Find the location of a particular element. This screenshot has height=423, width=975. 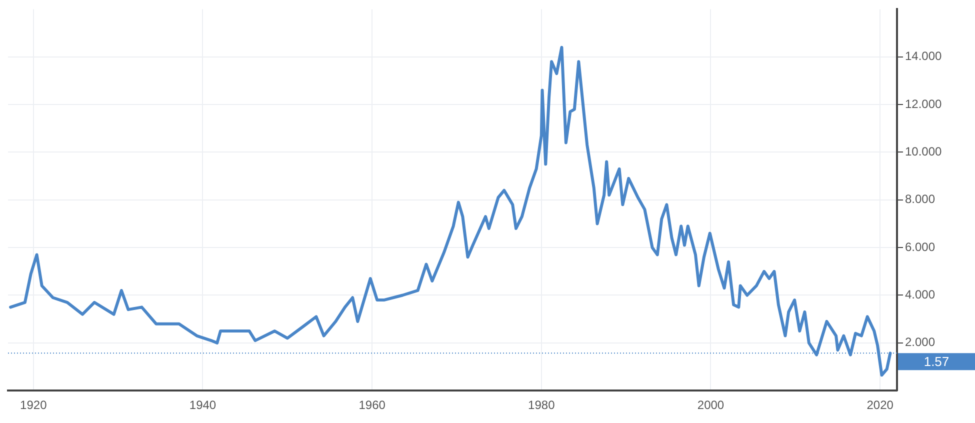

y-tick-label: 6.000 is located at coordinates (920, 247).